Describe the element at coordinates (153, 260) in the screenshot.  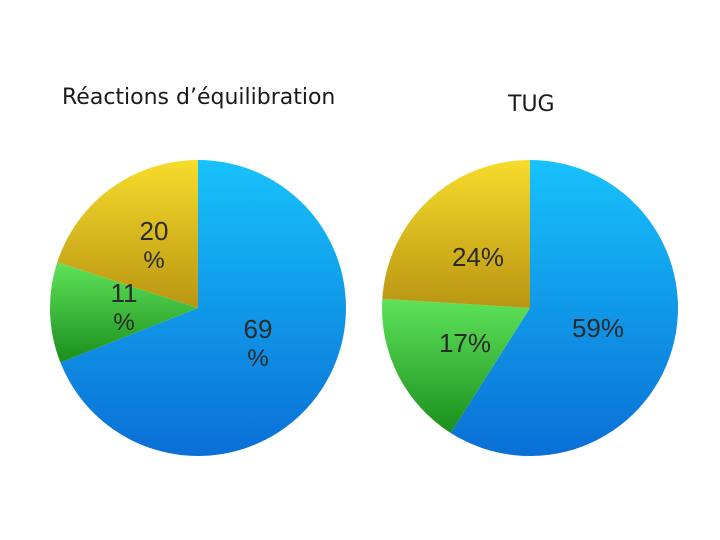
I see `pie-0-slice-2-label-unit: %` at that location.